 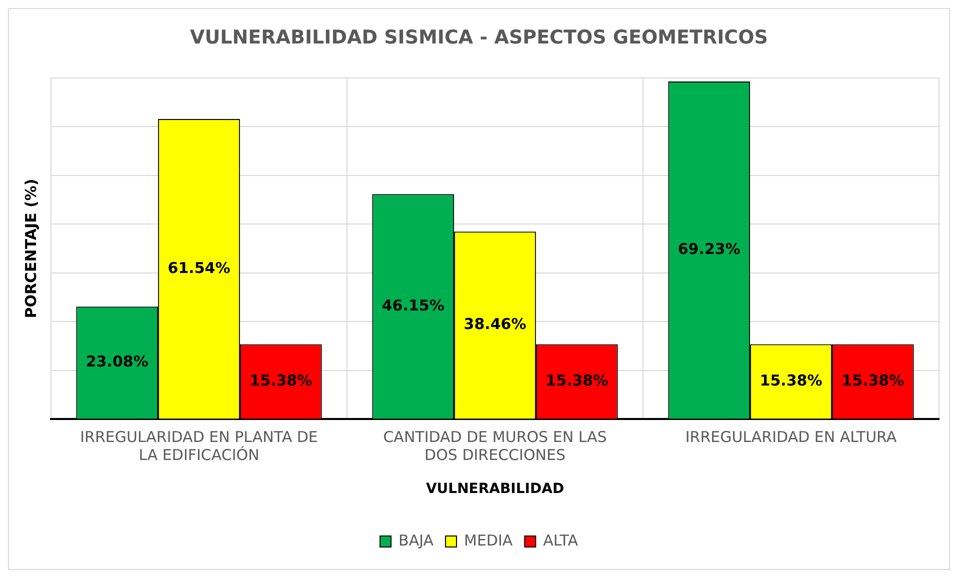 What do you see at coordinates (479, 37) in the screenshot?
I see `chart-title: VULNERABILIDAD SISMICA - ASPECTOS GEOMETRICOS` at bounding box center [479, 37].